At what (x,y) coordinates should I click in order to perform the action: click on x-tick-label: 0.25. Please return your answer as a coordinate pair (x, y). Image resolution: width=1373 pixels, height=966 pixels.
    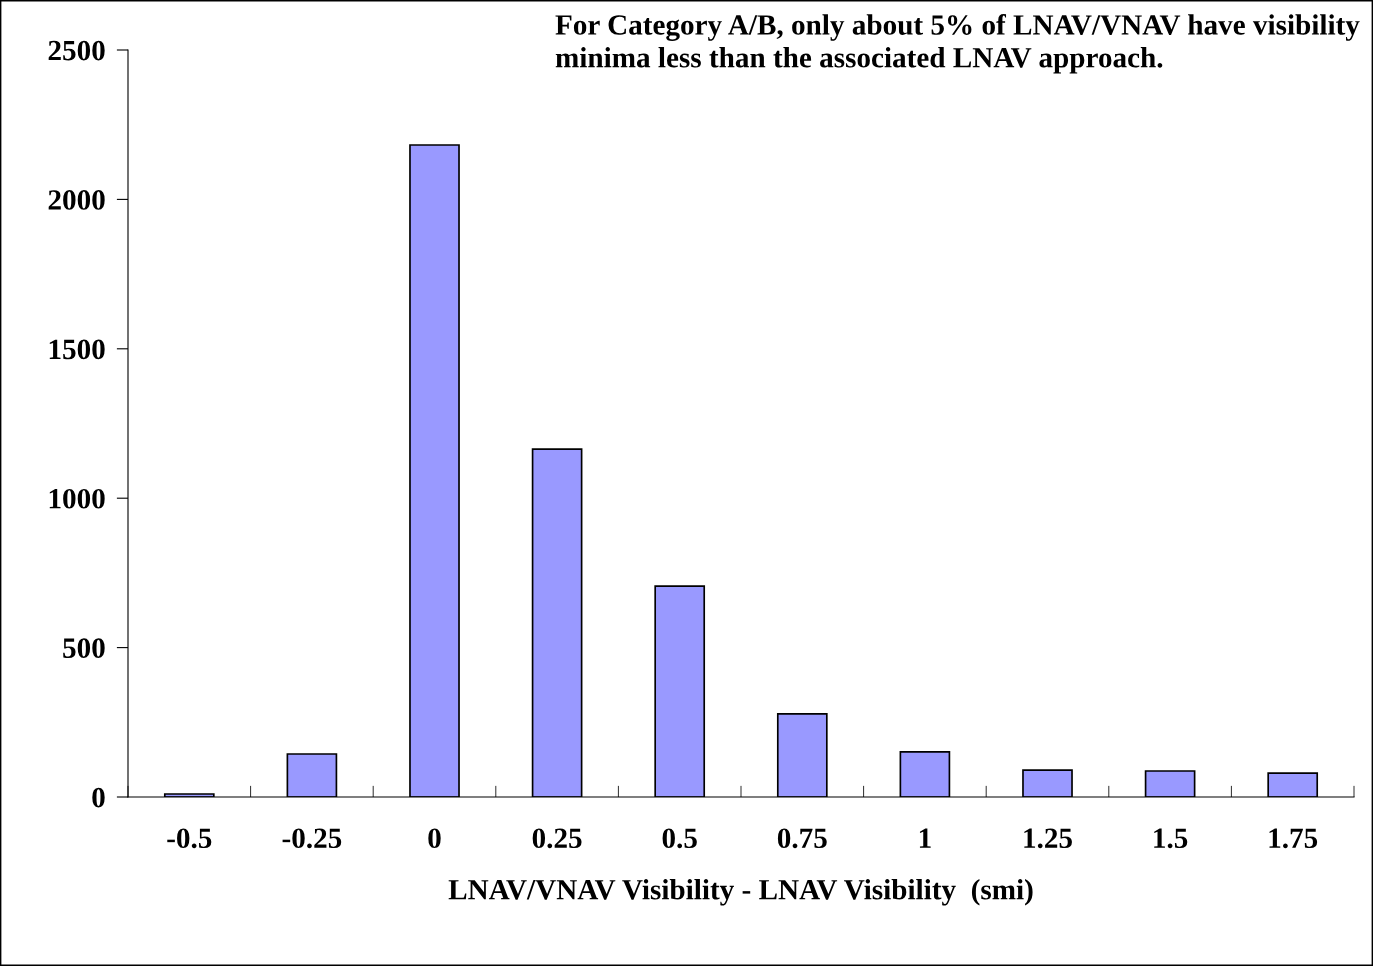
    Looking at the image, I should click on (557, 838).